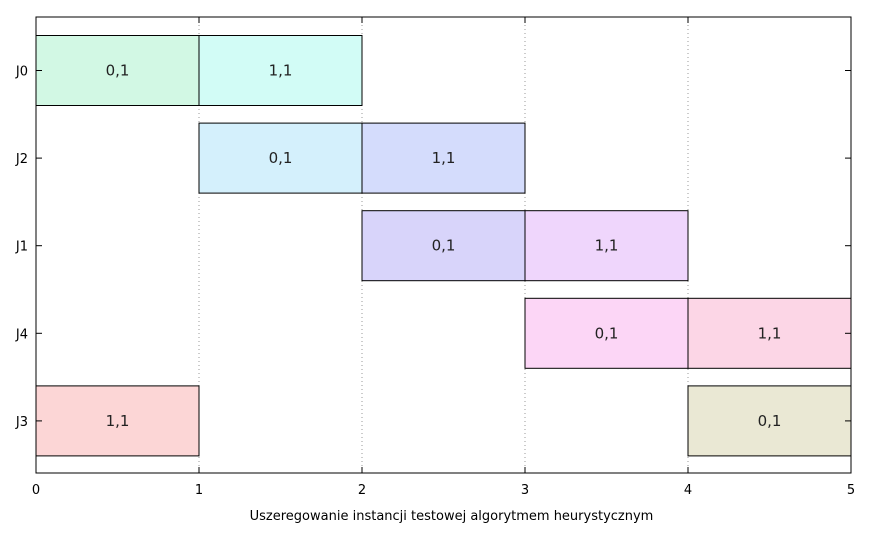 The width and height of the screenshot is (876, 542). Describe the element at coordinates (688, 490) in the screenshot. I see `x-tick-label: 4` at that location.